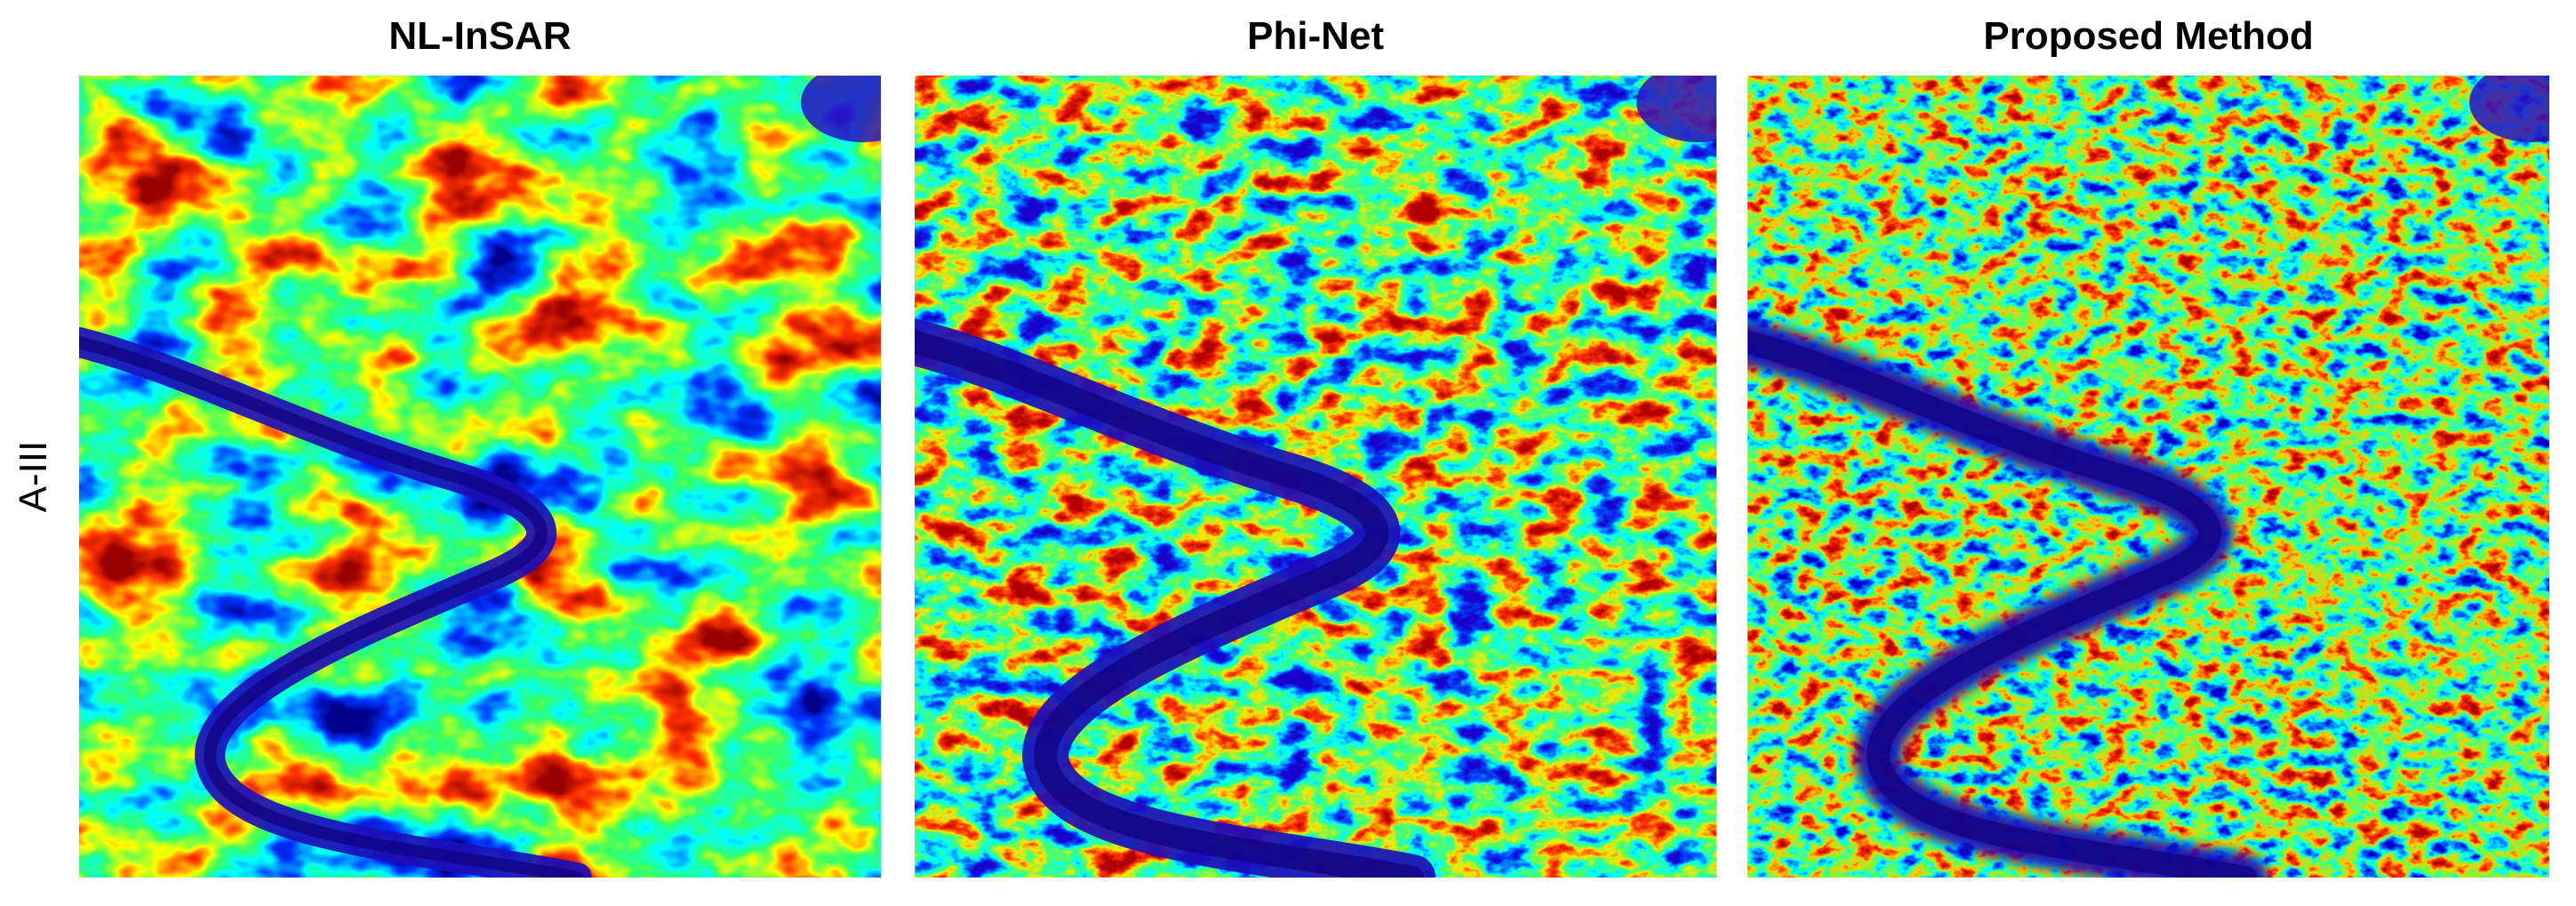  What do you see at coordinates (1315, 36) in the screenshot?
I see `panel-title: Phi-Net` at bounding box center [1315, 36].